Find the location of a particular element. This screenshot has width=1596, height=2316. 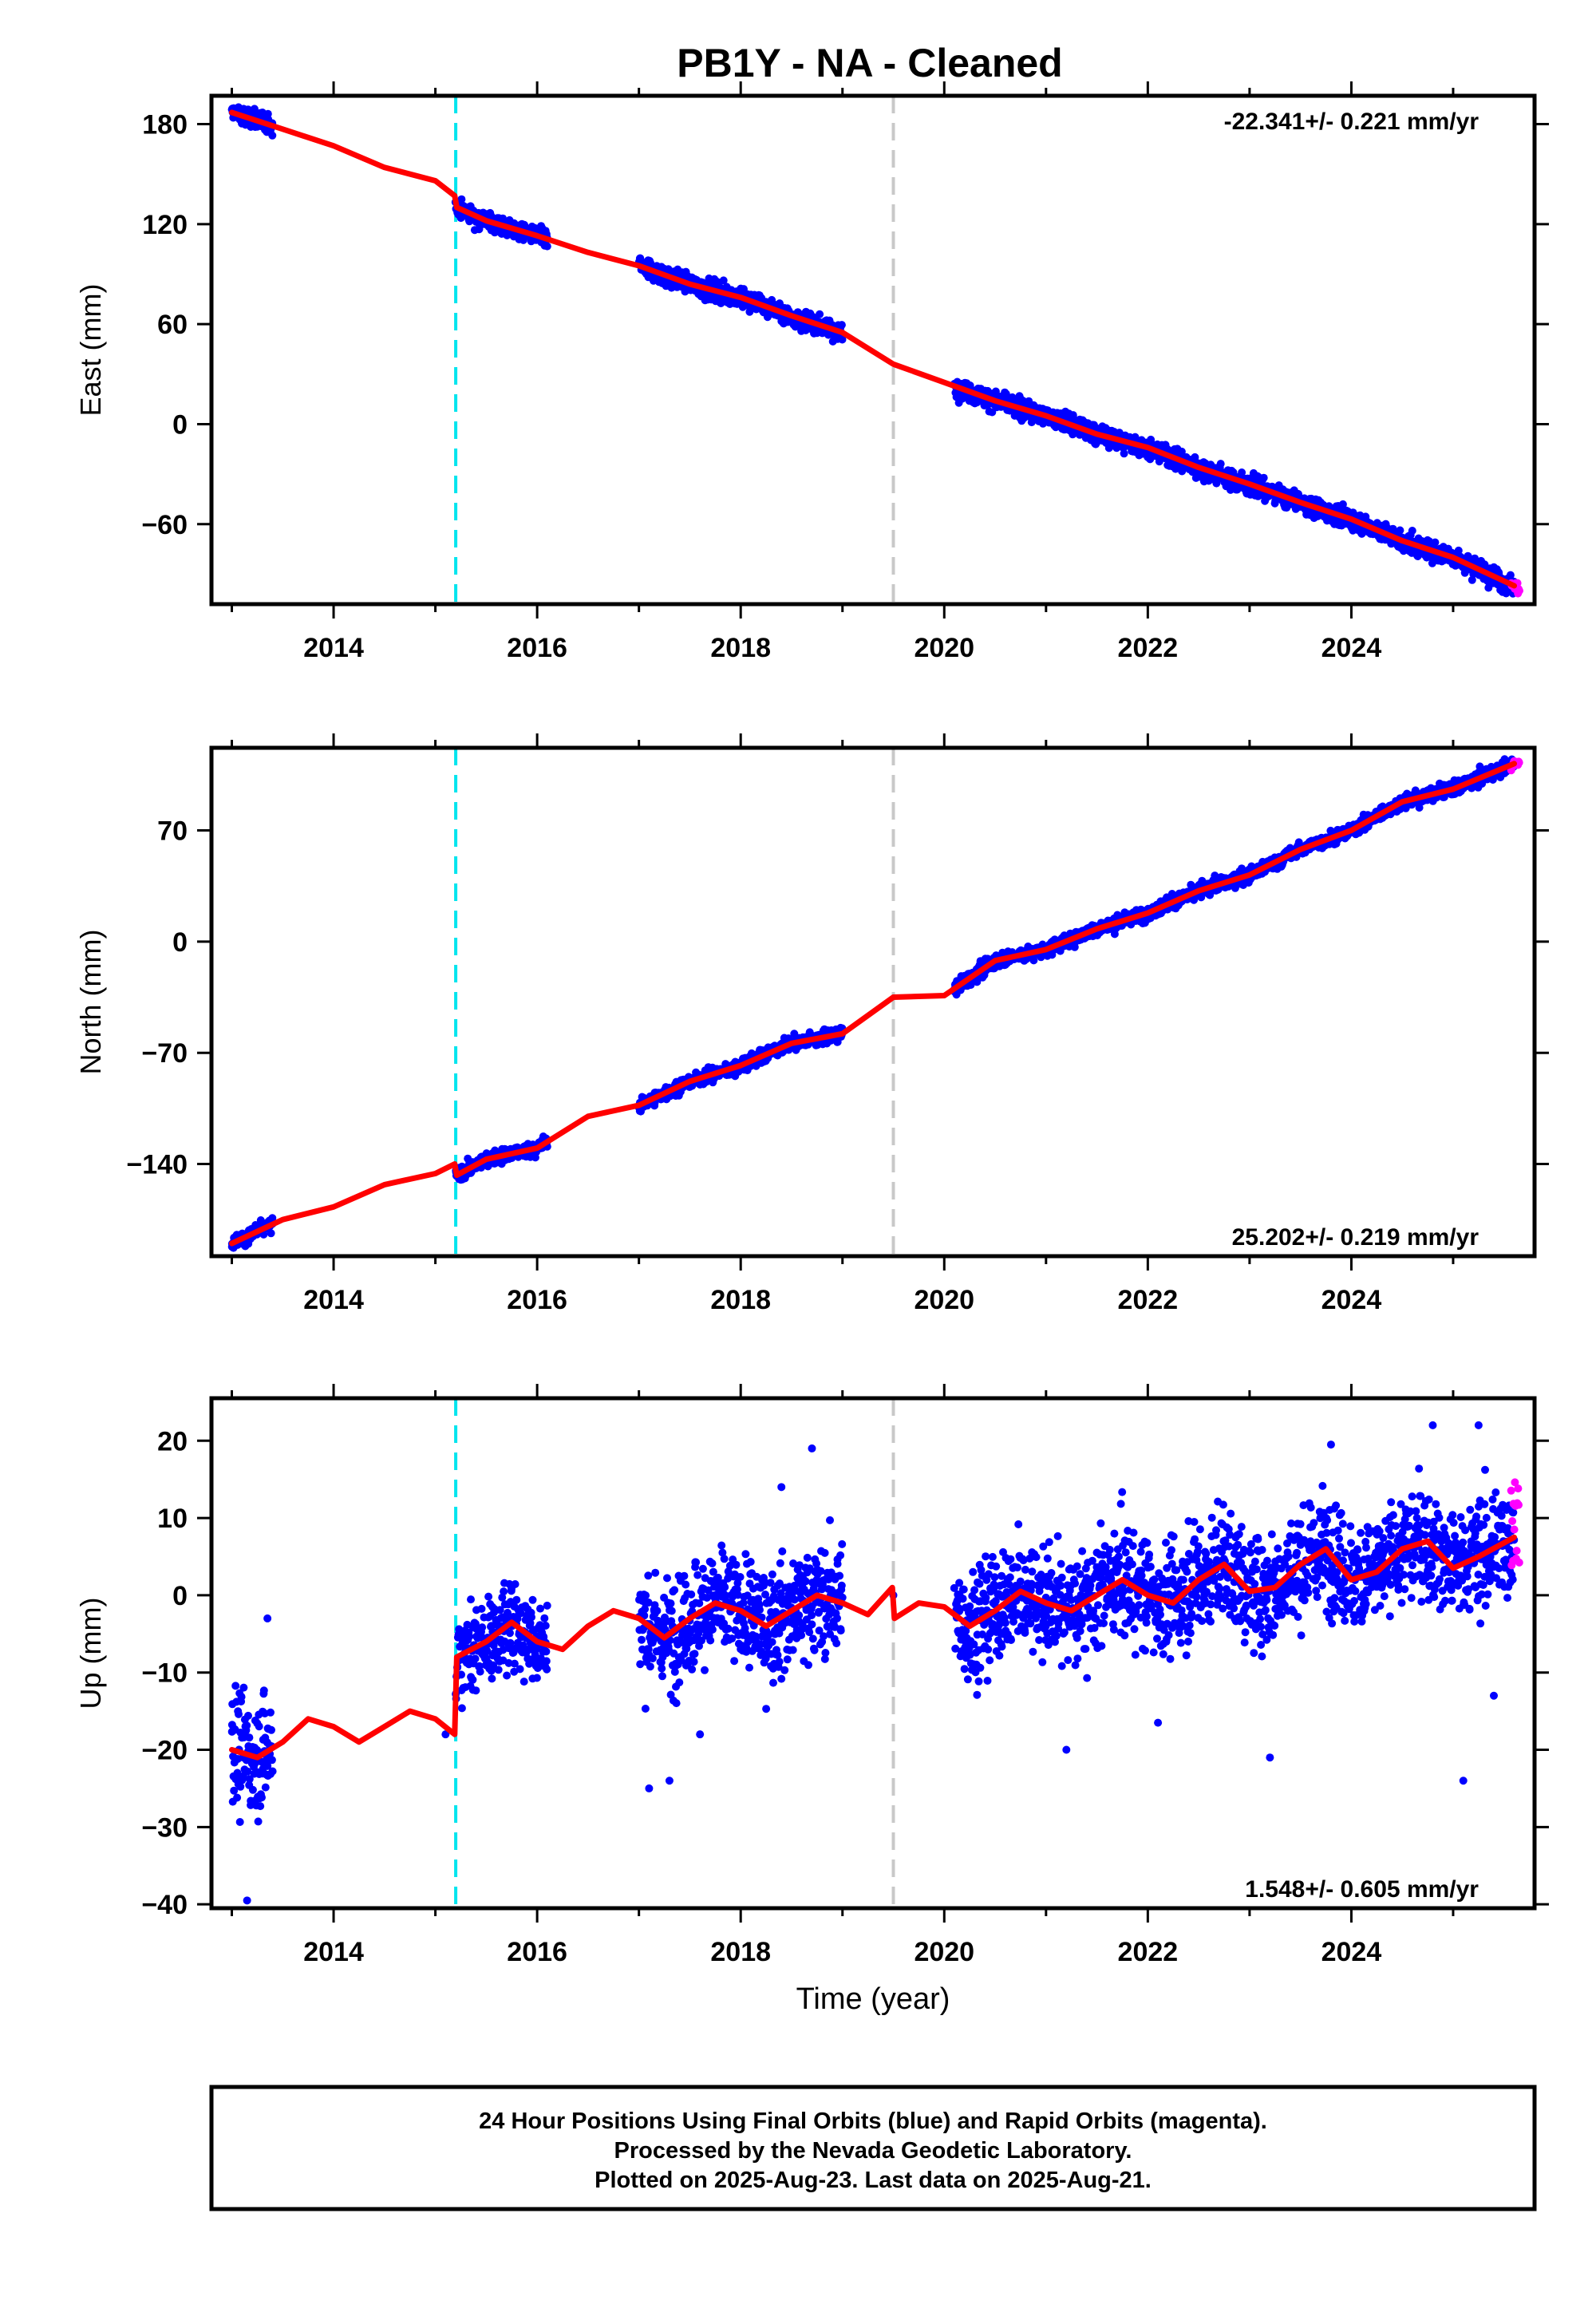

y-axis-label: East (mm) is located at coordinates (90, 350).